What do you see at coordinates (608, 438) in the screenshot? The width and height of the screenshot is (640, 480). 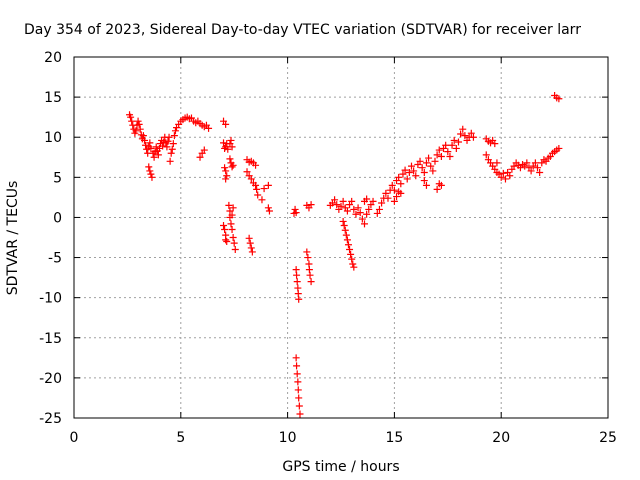 I see `x-tick-label: 25` at bounding box center [608, 438].